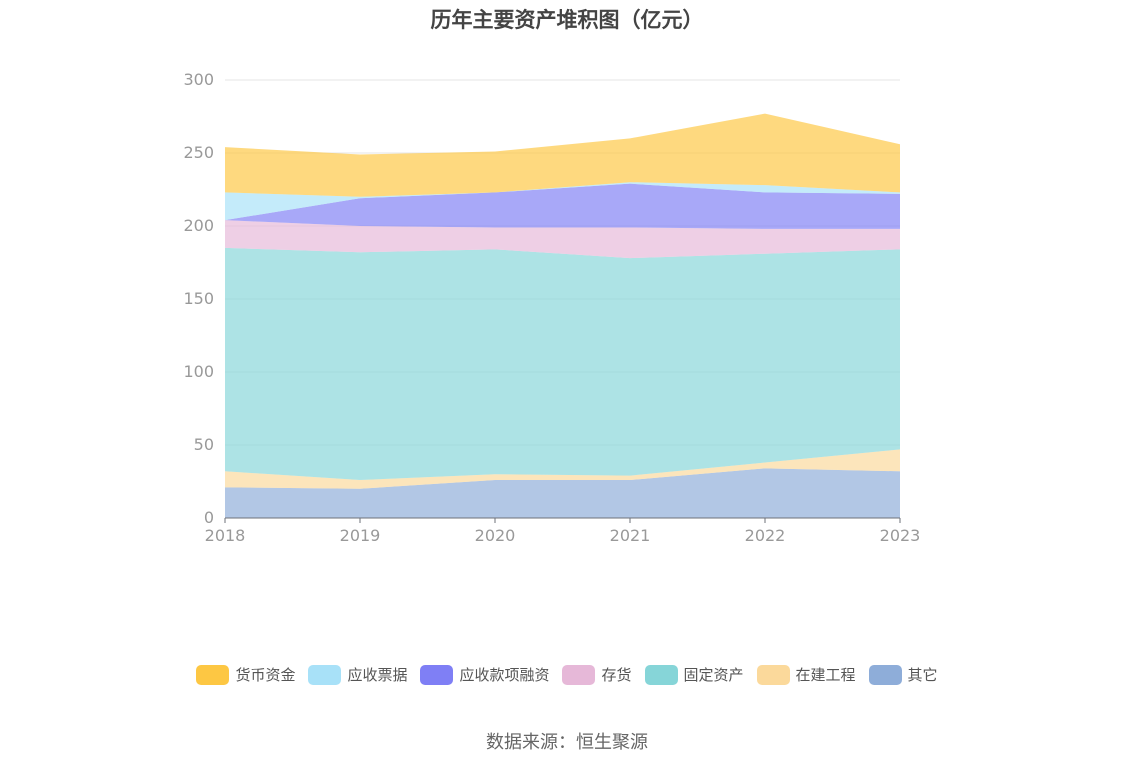  I want to click on legend-item: 在建工程, so click(806, 674).